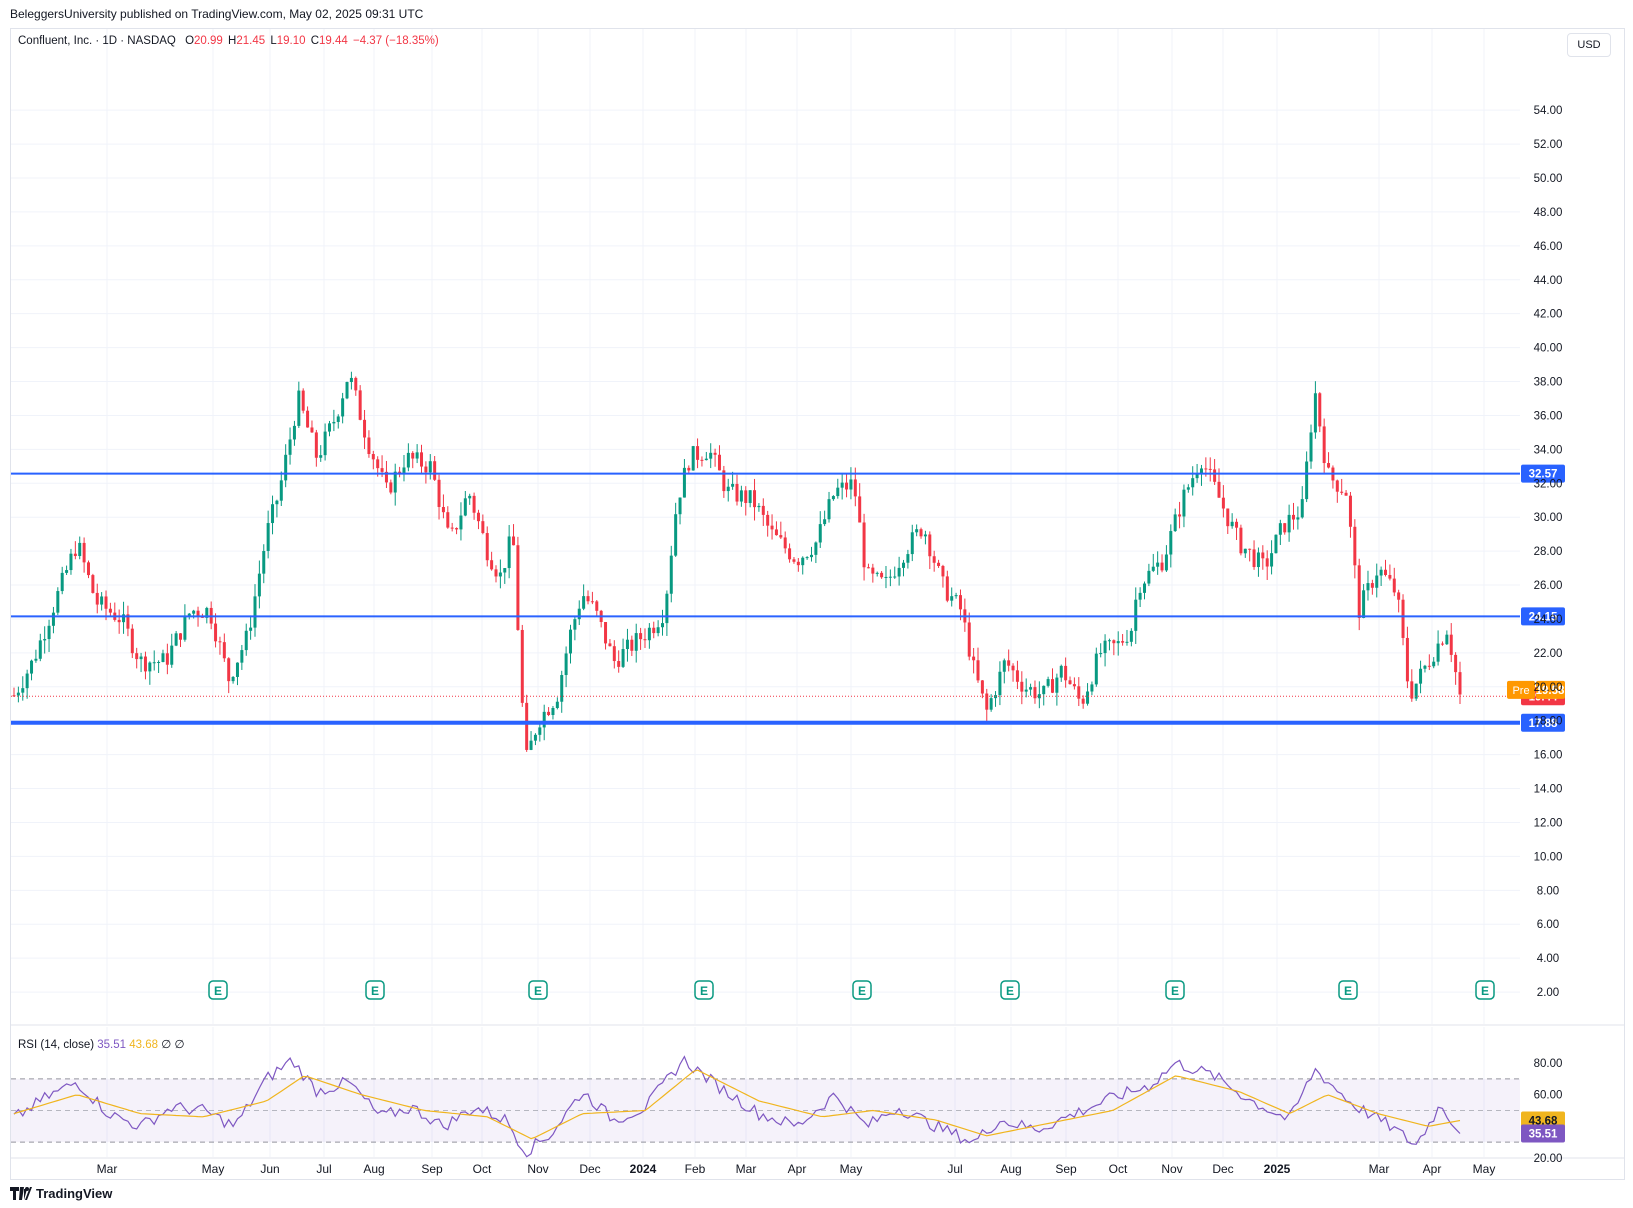 This screenshot has width=1633, height=1208. I want to click on time-tick-label: Aug, so click(373, 1169).